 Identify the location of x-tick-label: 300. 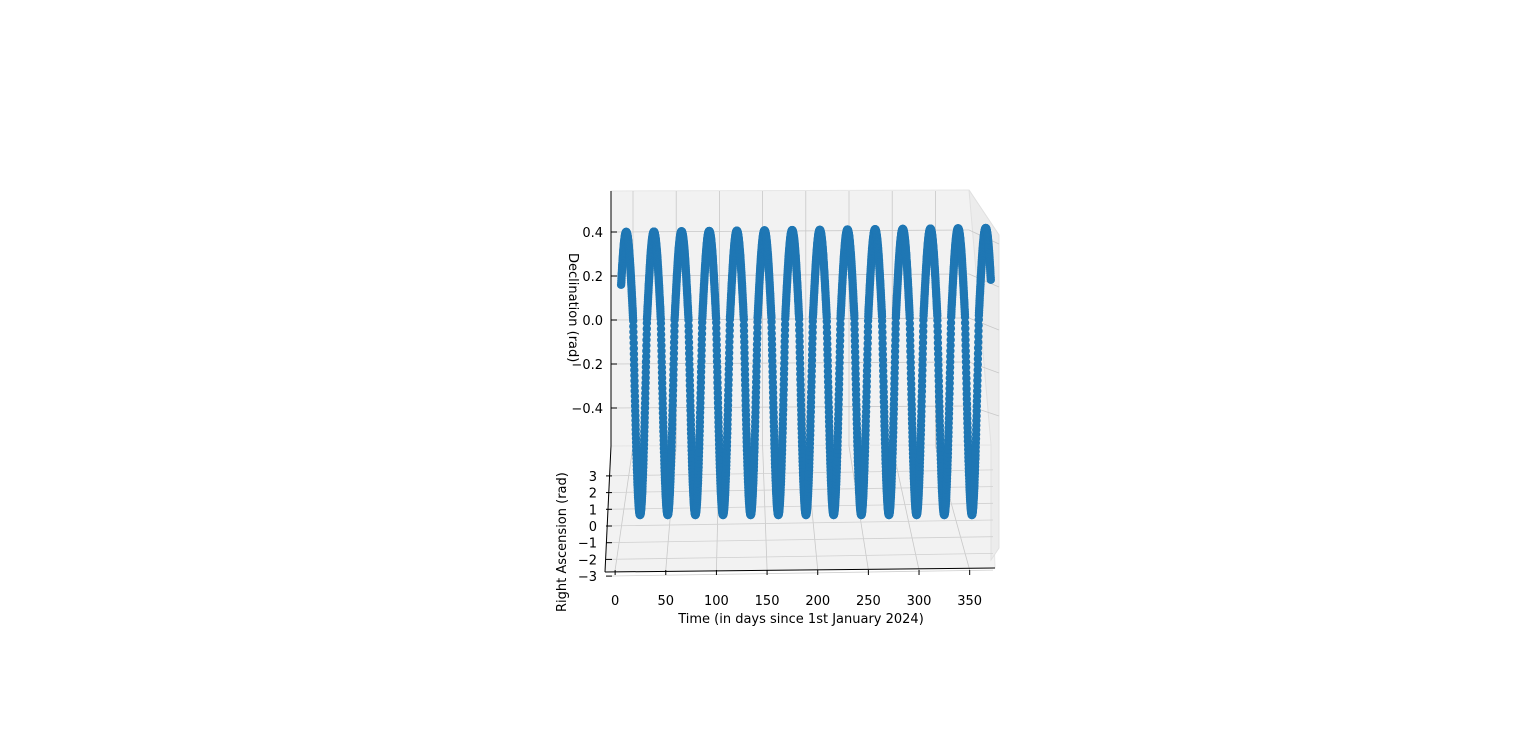
(919, 601).